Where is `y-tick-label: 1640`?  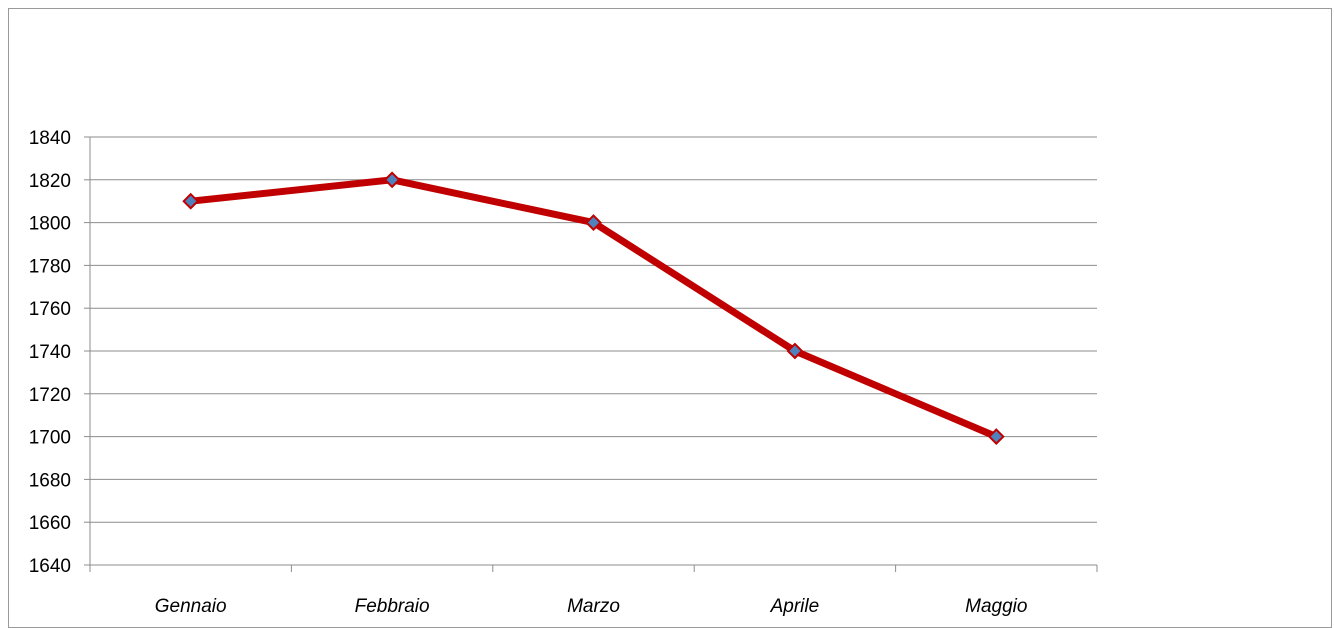
y-tick-label: 1640 is located at coordinates (50, 566).